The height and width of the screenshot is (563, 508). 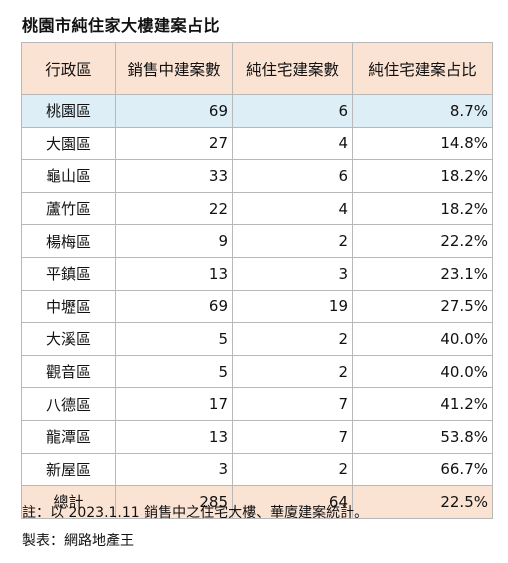 I want to click on district-cell: 新屋區, so click(x=68, y=469).